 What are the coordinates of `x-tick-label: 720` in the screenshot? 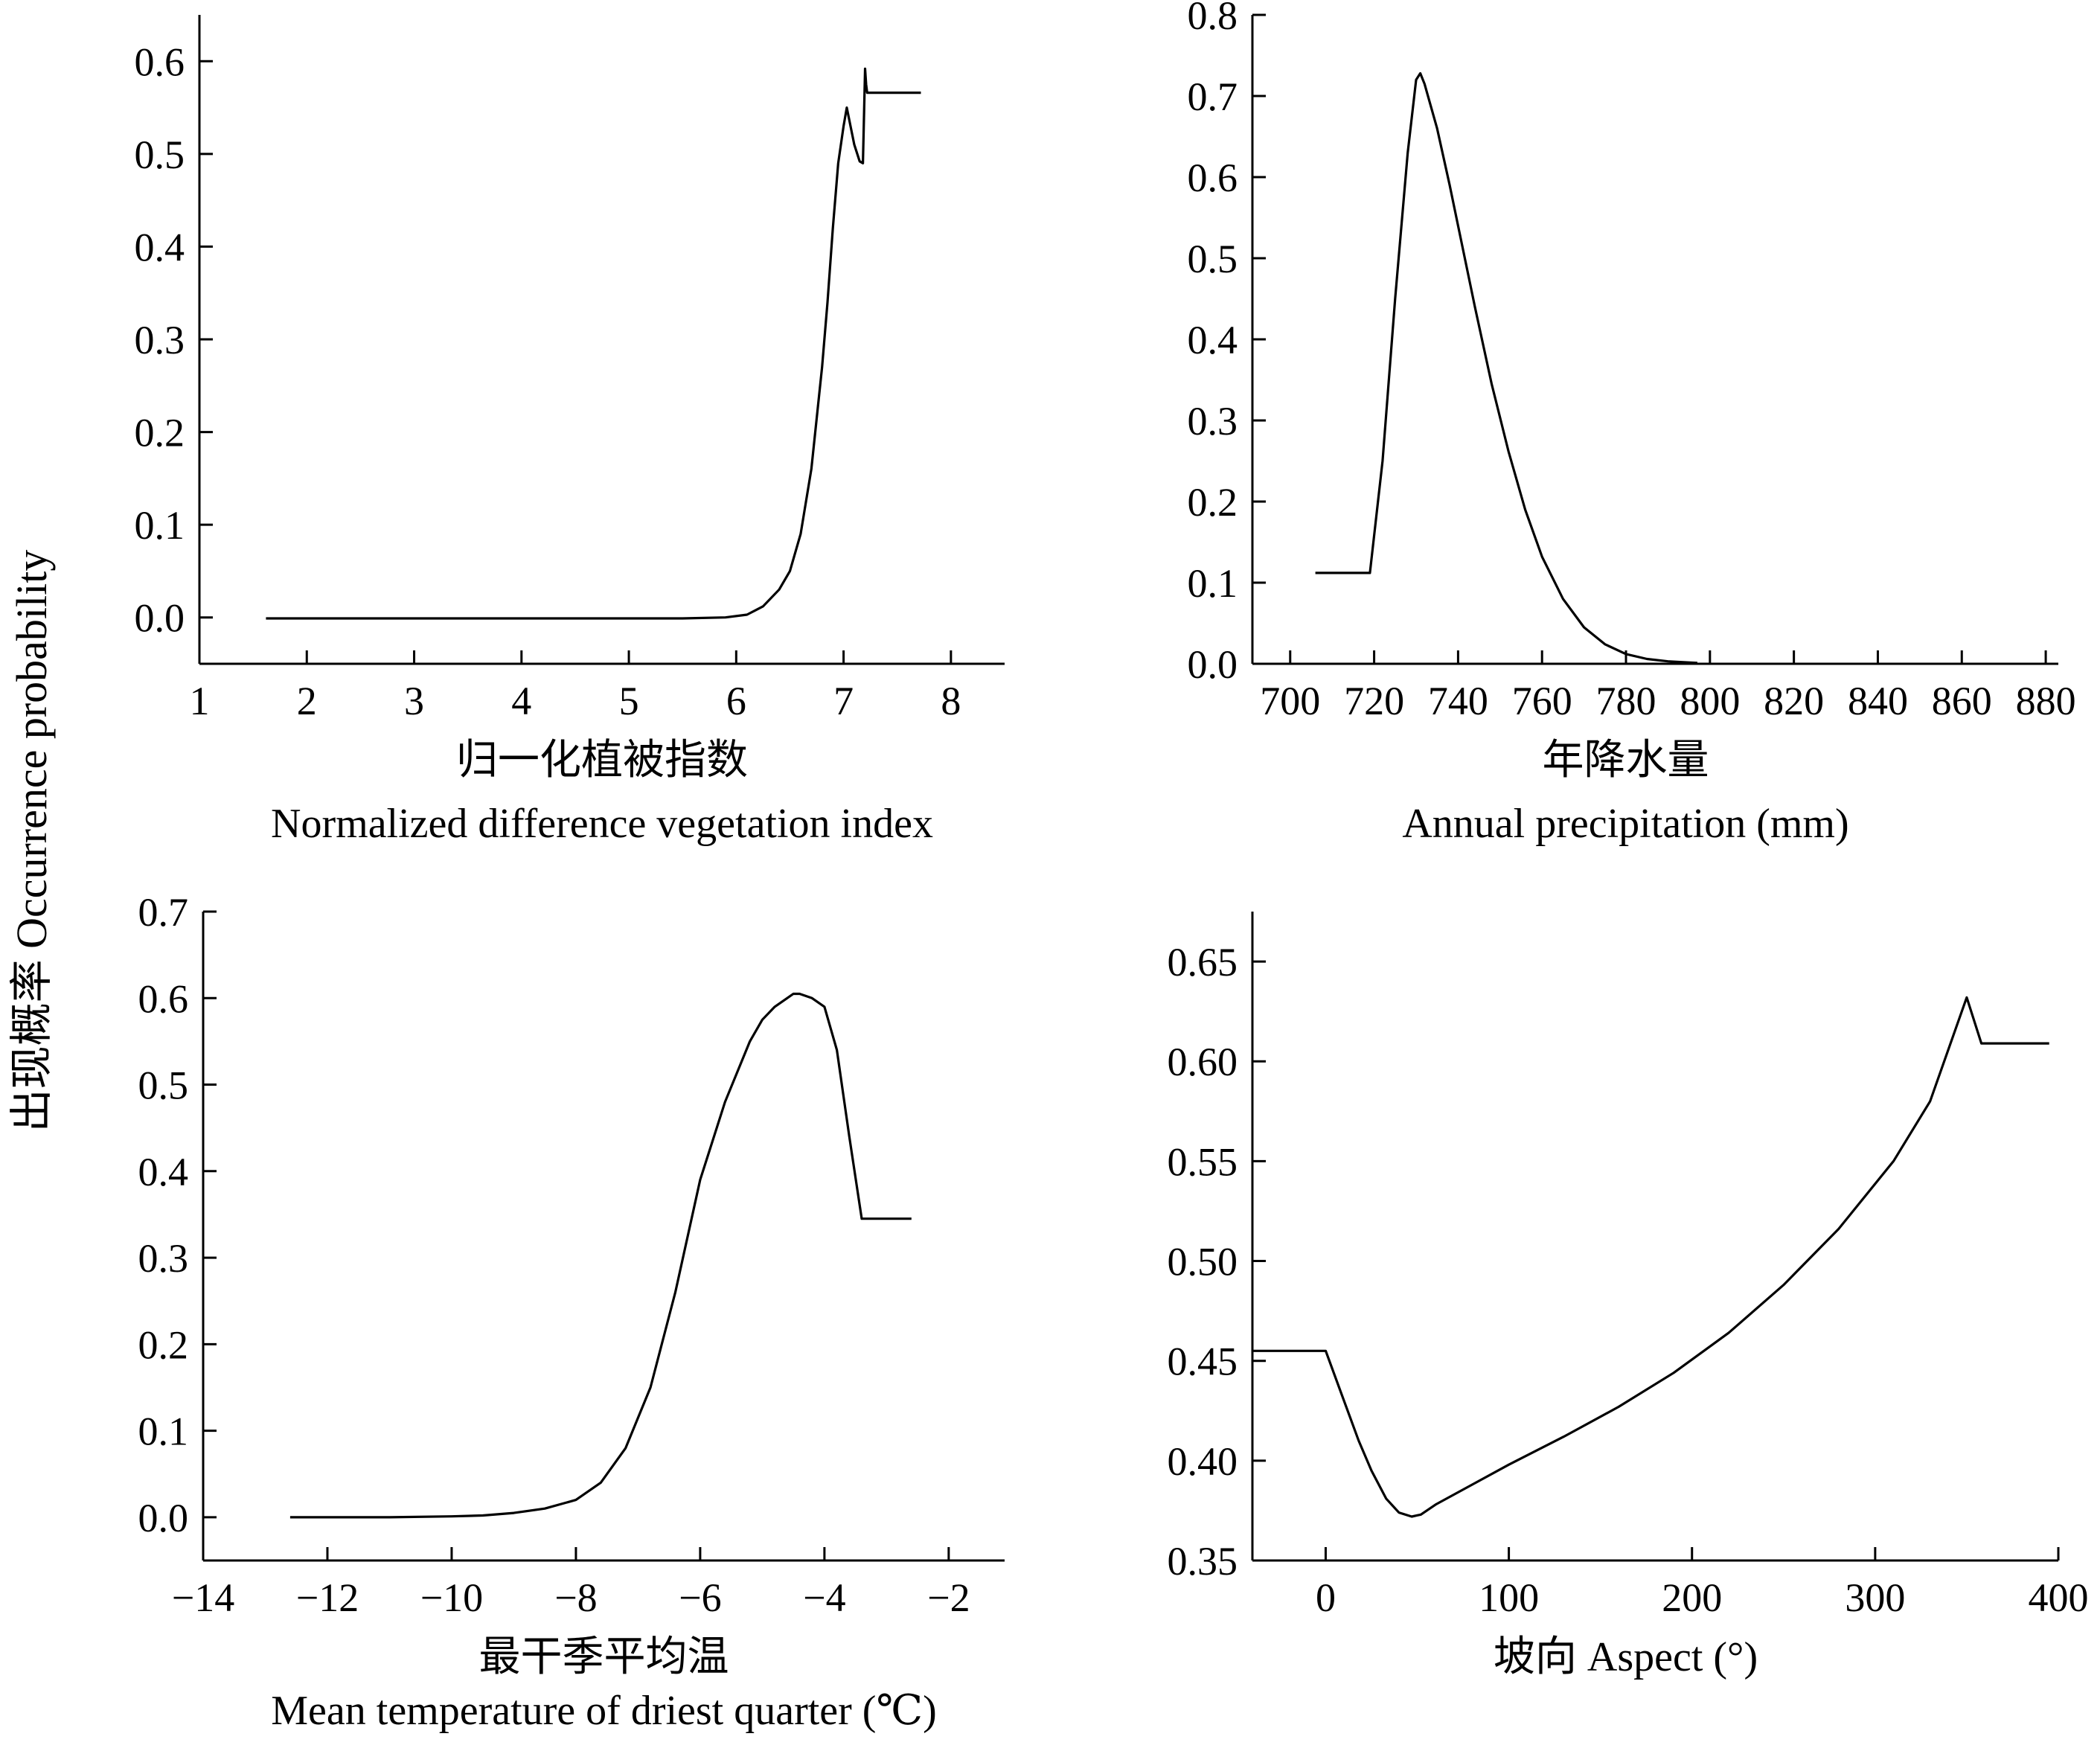 It's located at (1374, 701).